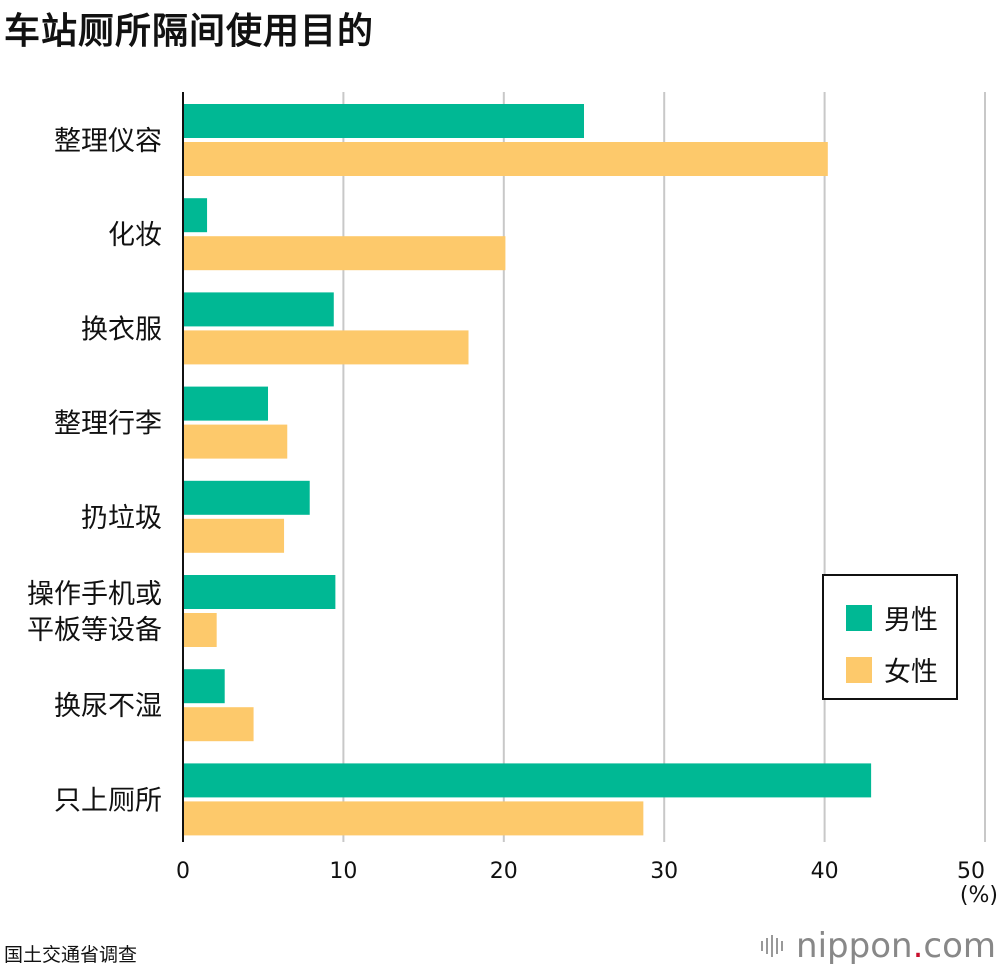 This screenshot has height=974, width=1000. I want to click on x-tick-label: 50, so click(971, 871).